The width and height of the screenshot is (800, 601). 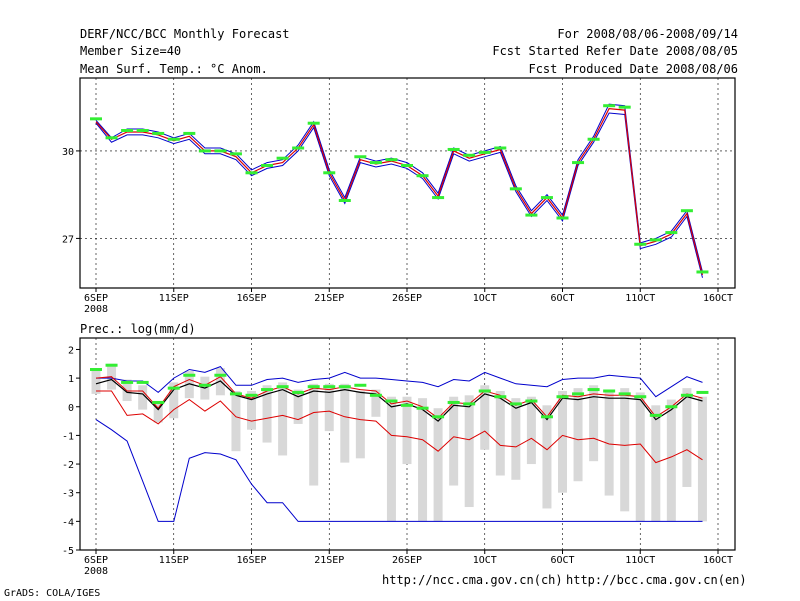 What do you see at coordinates (71, 408) in the screenshot?
I see `prec-ytick-label: 0` at bounding box center [71, 408].